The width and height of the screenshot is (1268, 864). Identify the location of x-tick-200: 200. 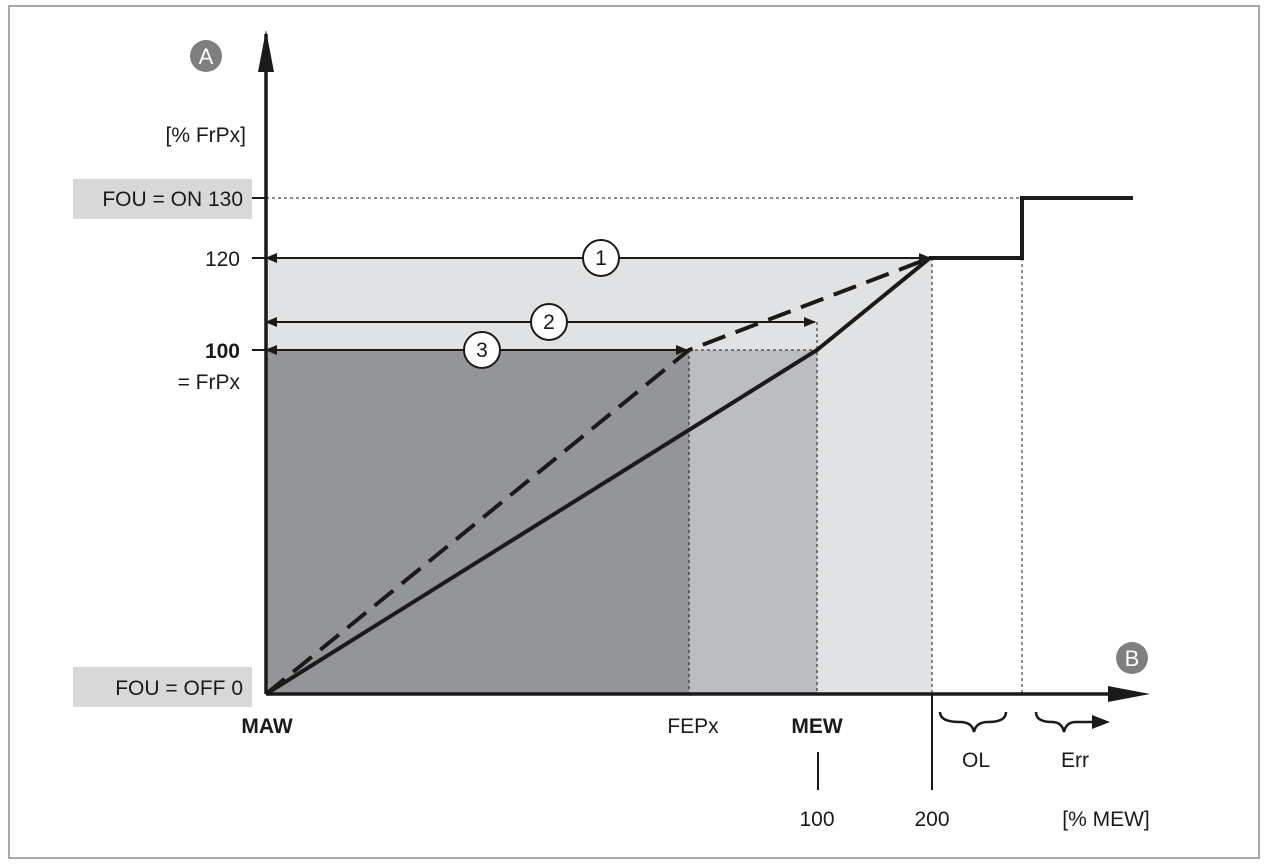
(931, 819).